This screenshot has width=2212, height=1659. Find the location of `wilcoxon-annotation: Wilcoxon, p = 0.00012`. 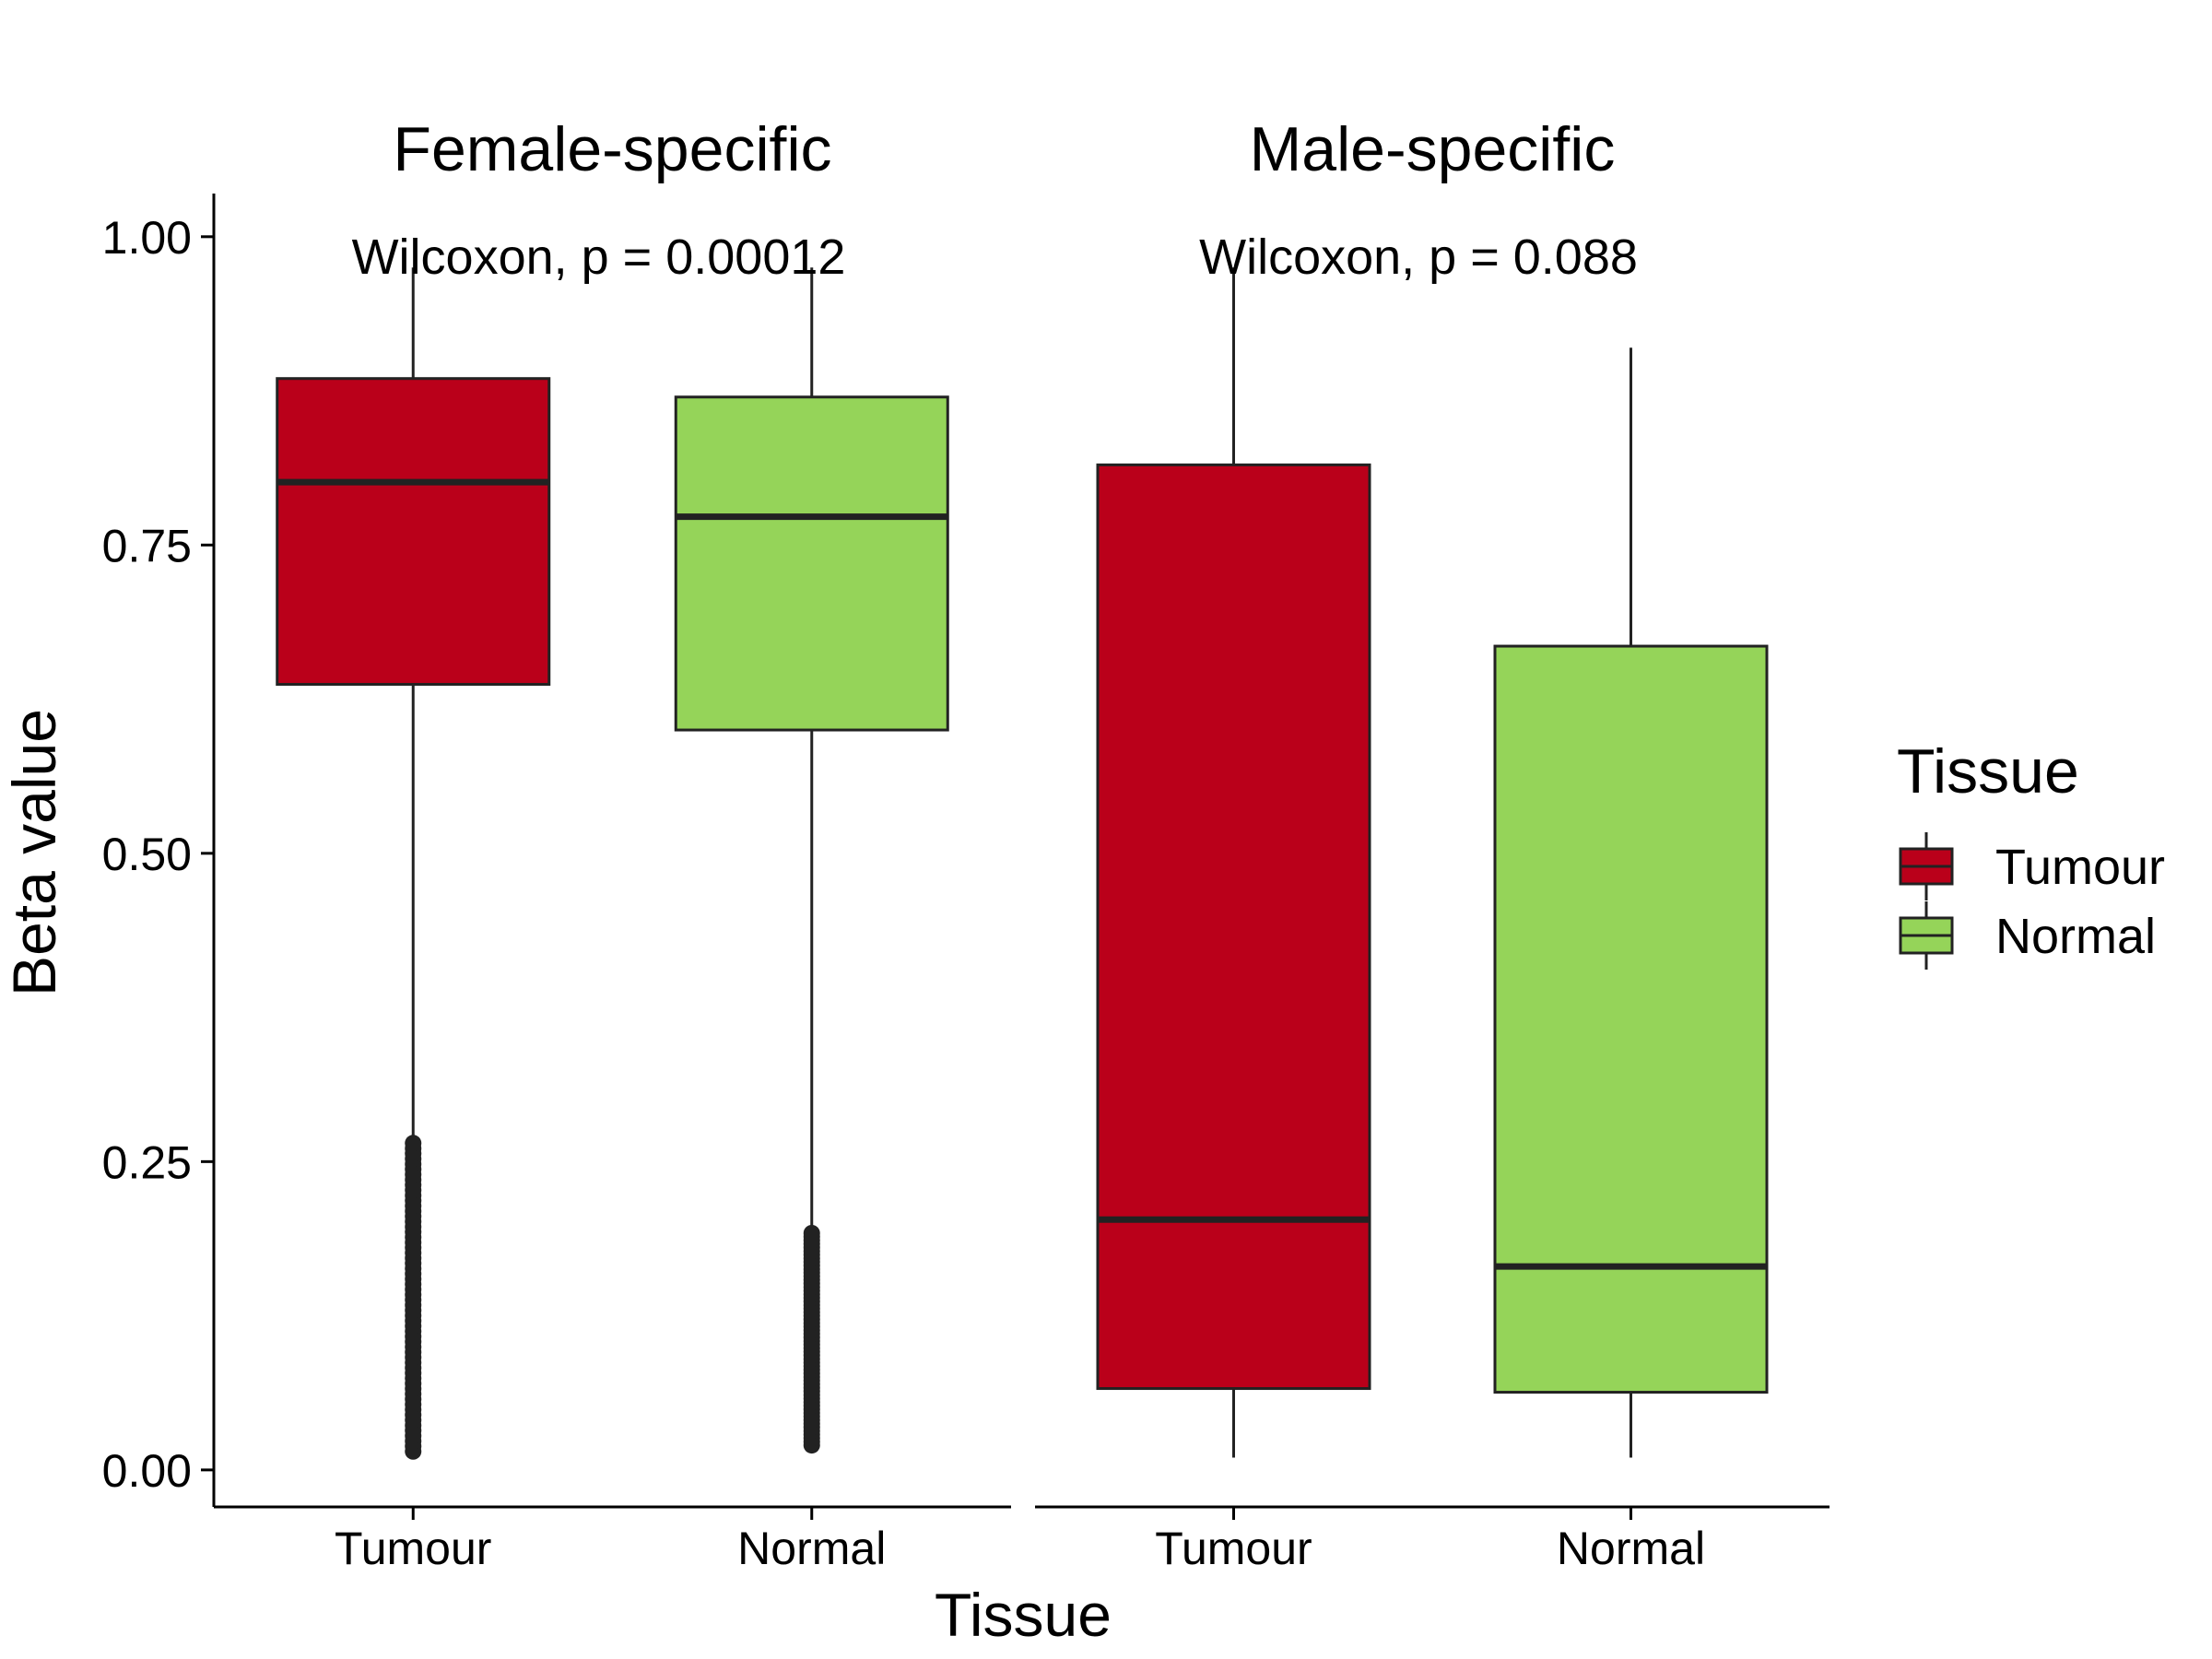

wilcoxon-annotation: Wilcoxon, p = 0.00012 is located at coordinates (599, 257).